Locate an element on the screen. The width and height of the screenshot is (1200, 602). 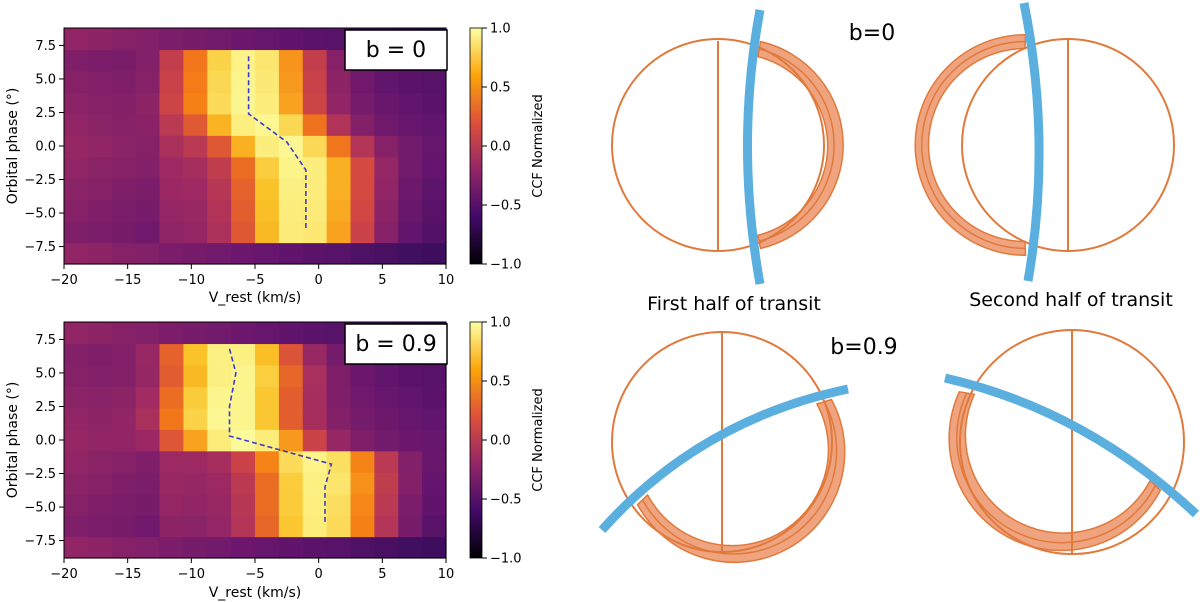
y-tick-label: 0.0 is located at coordinates (45, 147).